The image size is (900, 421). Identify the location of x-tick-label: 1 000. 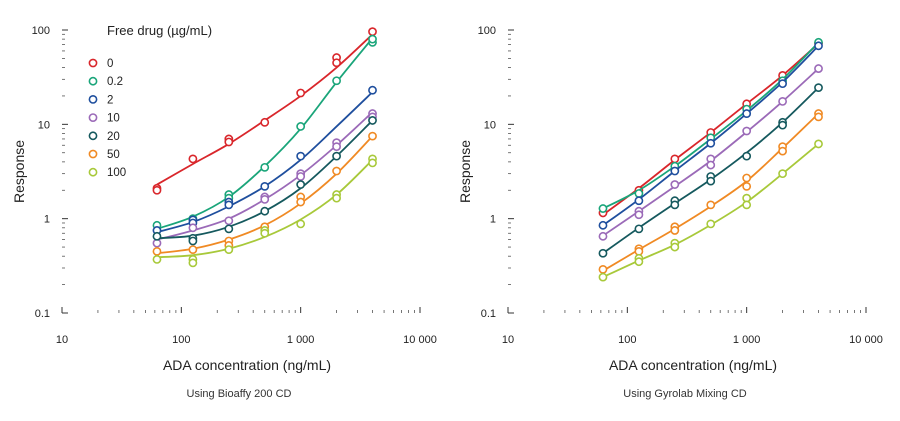
(301, 340).